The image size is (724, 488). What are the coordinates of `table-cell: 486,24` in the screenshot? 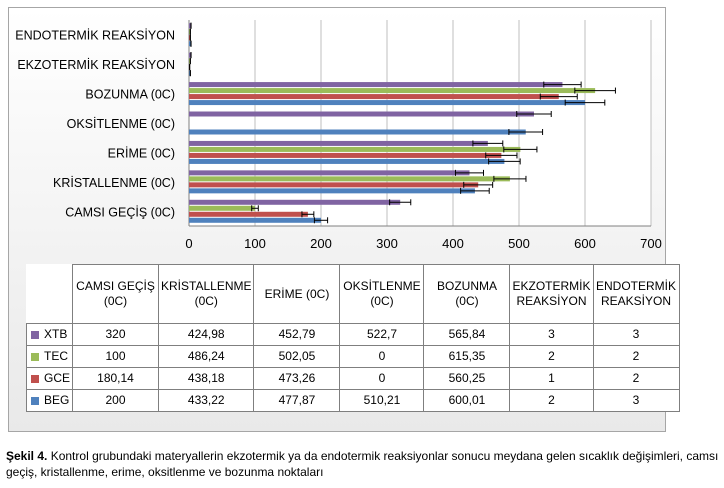 It's located at (206, 356).